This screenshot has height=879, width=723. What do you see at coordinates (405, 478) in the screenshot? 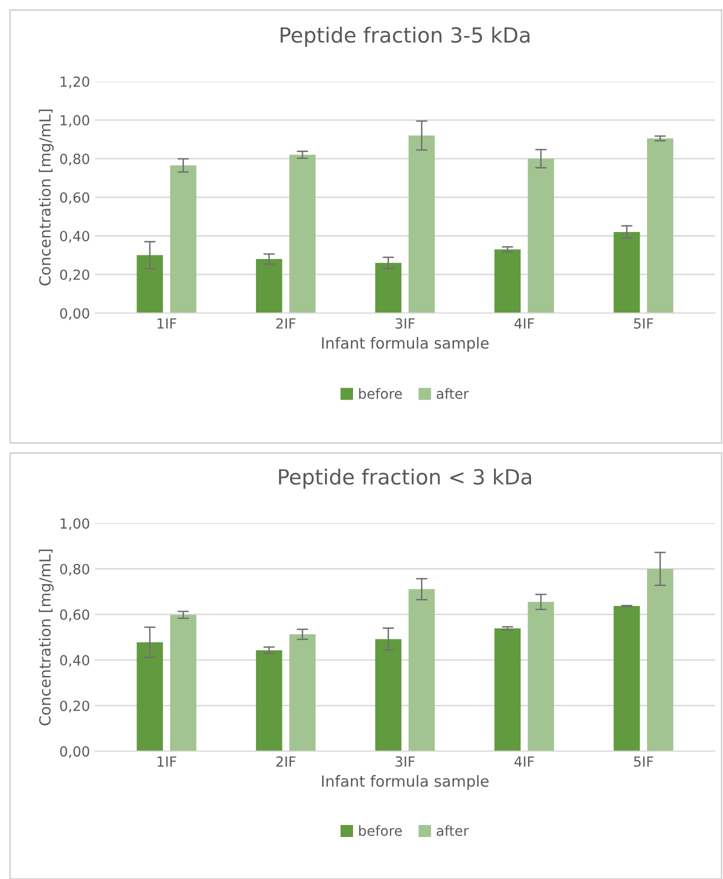
I see `chart-title: Peptide fraction < 3 kDa` at bounding box center [405, 478].